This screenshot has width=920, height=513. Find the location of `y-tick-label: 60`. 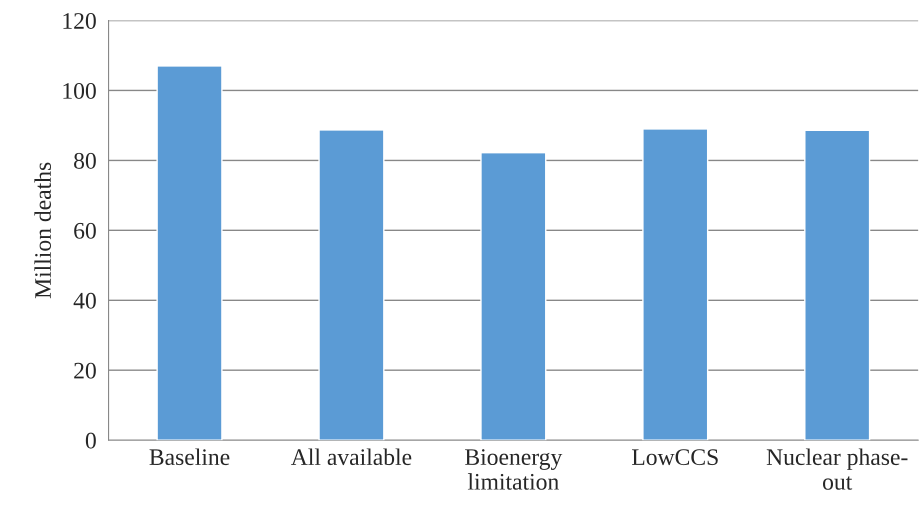

y-tick-label: 60 is located at coordinates (85, 230).